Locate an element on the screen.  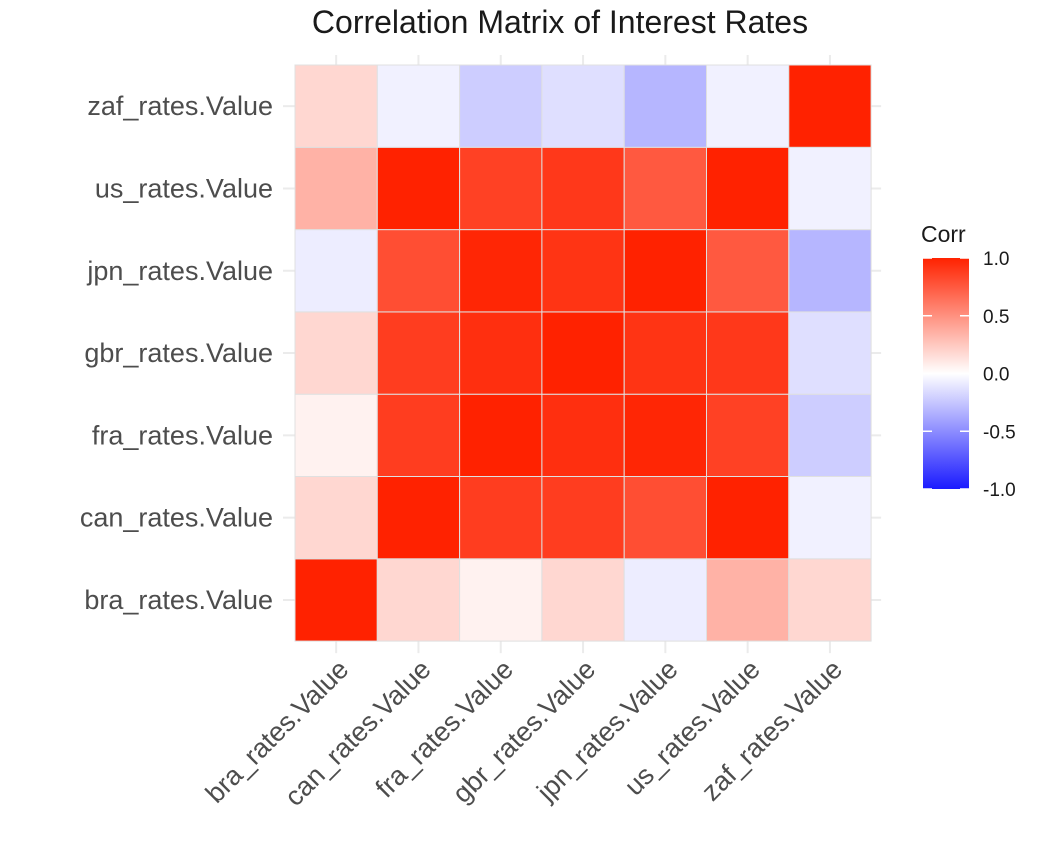
legend-tick-label: 0.0 is located at coordinates (996, 375).